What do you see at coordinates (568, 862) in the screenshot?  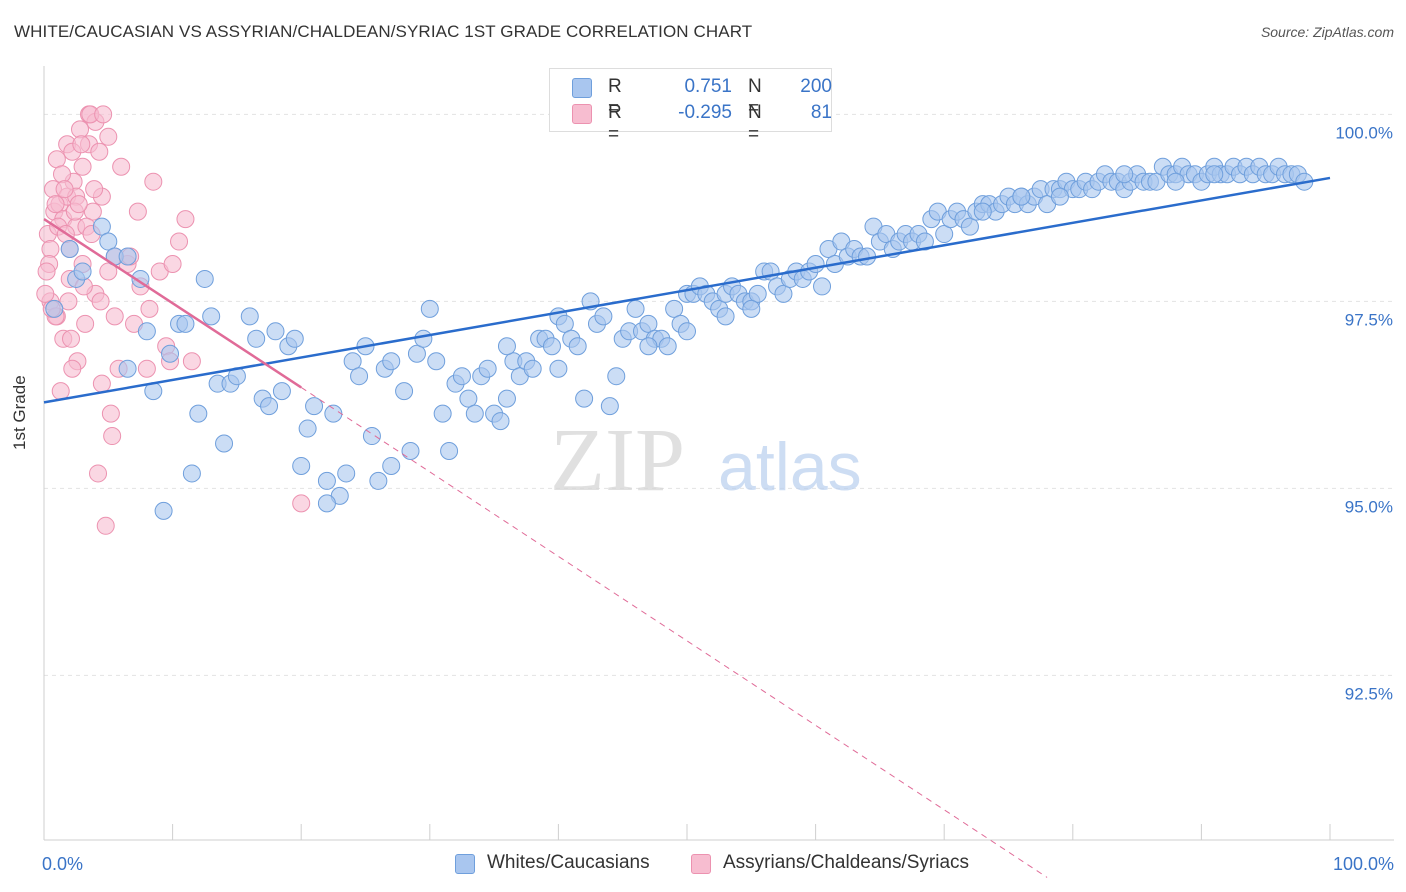 I see `legend-label-whites: Whites/Caucasians` at bounding box center [568, 862].